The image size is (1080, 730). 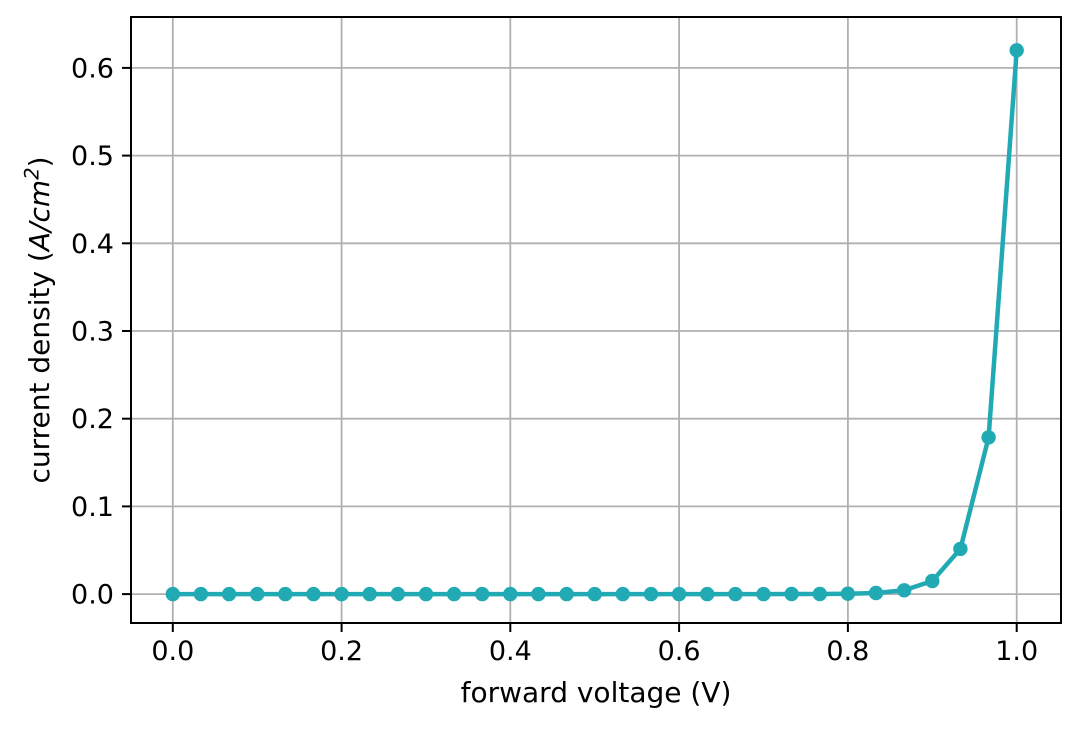 I want to click on y-axis-label-exponent: 2, so click(x=32, y=173).